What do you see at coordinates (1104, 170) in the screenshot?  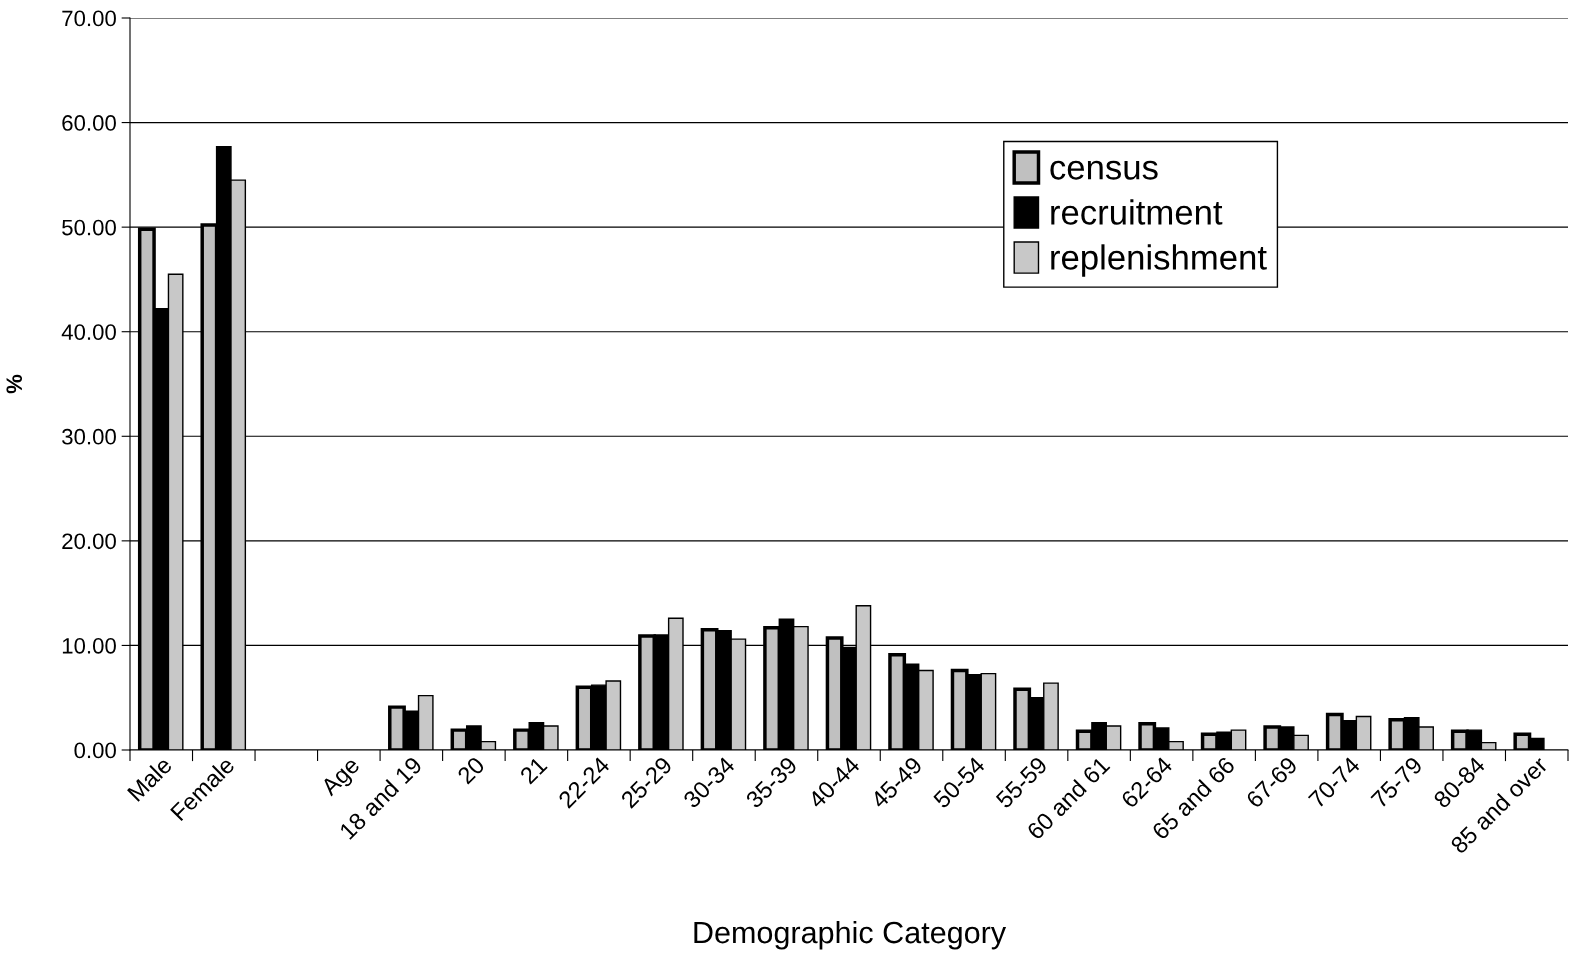 I see `legend-label: census` at bounding box center [1104, 170].